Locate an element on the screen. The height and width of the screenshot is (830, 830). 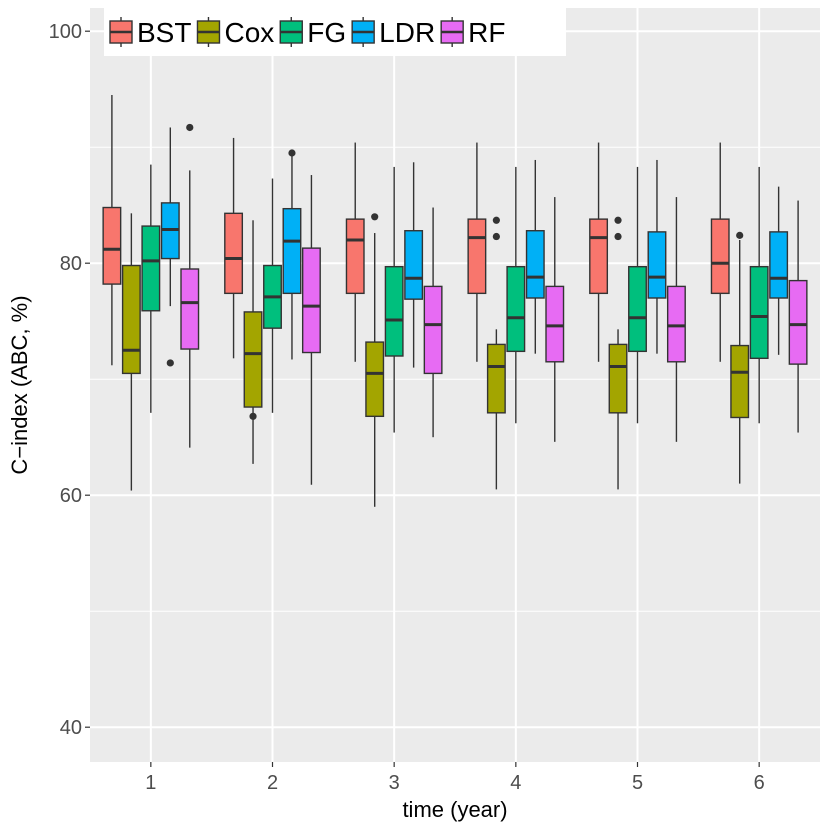
legend-label: FG is located at coordinates (326, 32).